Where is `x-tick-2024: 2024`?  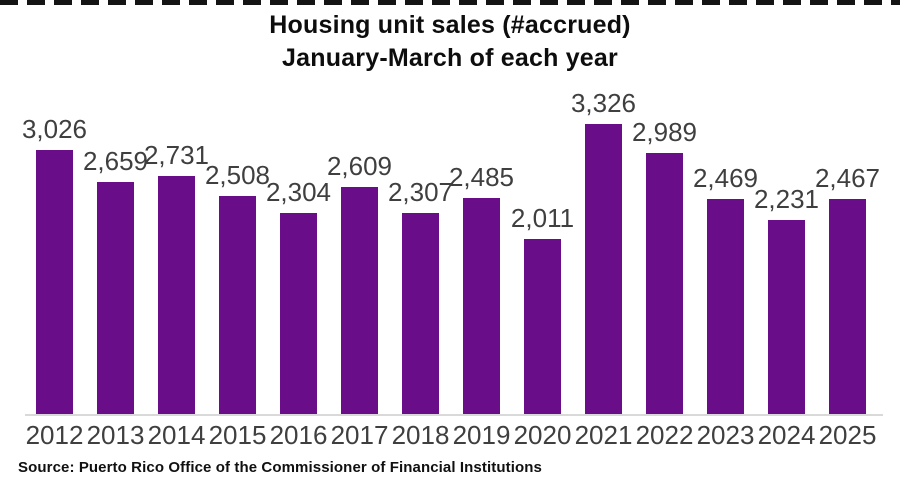
x-tick-2024: 2024 is located at coordinates (786, 435).